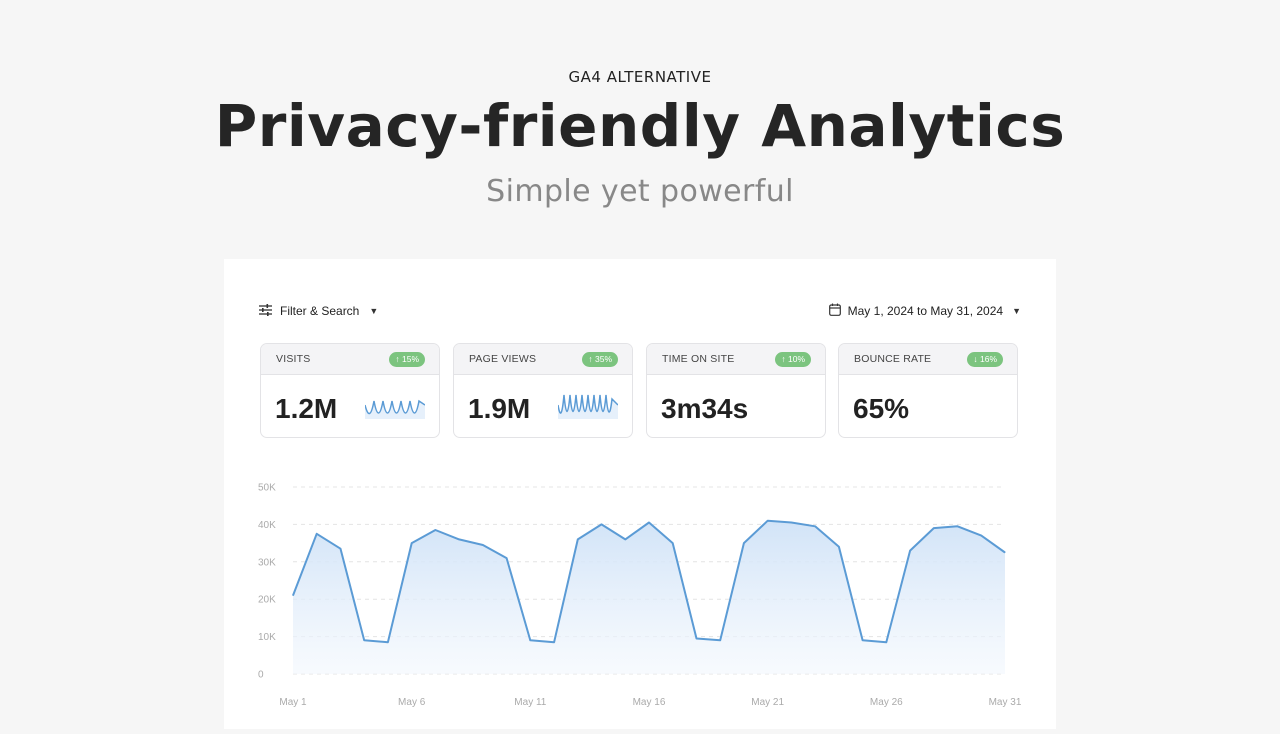 This screenshot has width=1280, height=734. What do you see at coordinates (267, 562) in the screenshot?
I see `y-tick-label: 30K` at bounding box center [267, 562].